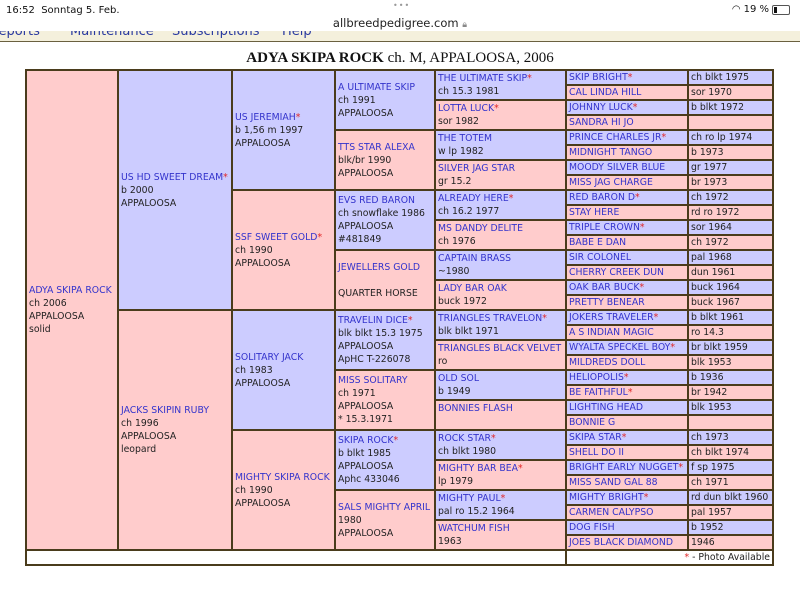 This screenshot has height=600, width=800. Describe the element at coordinates (468, 331) in the screenshot. I see `horse-details: blk blkt 1971` at that location.